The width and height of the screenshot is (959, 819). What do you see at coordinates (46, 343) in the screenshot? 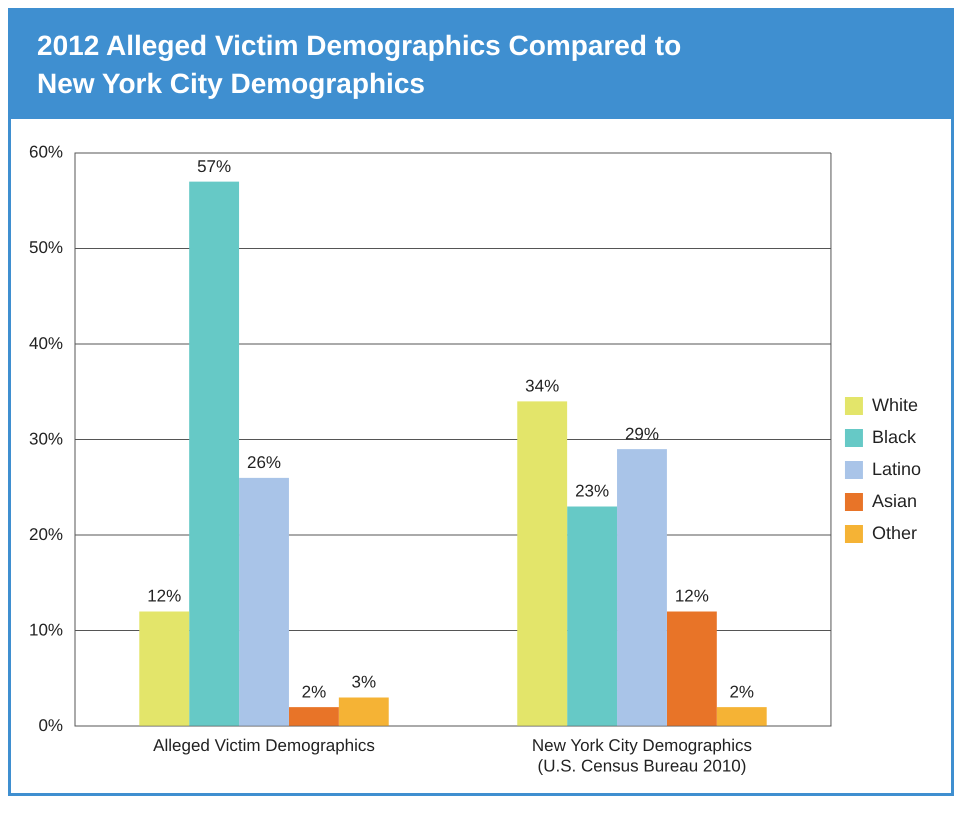
I see `y-tick-label: 40%` at bounding box center [46, 343].